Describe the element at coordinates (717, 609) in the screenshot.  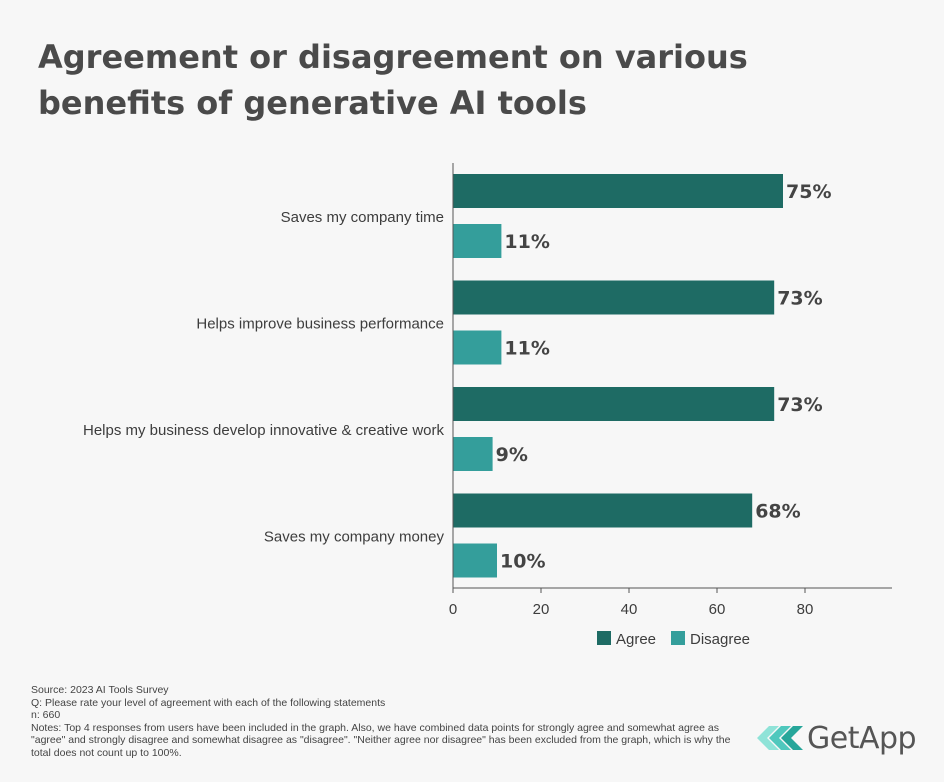
I see `x-tick-label: 60` at that location.